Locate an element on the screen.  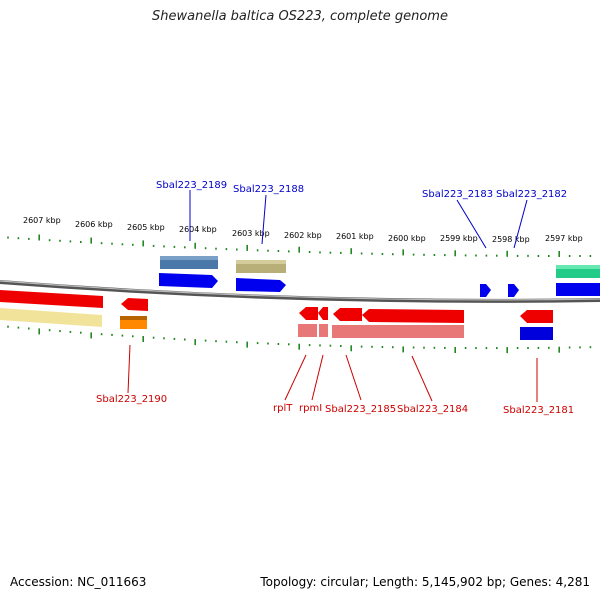
bottom-tick-track is located at coordinates (299, 339).